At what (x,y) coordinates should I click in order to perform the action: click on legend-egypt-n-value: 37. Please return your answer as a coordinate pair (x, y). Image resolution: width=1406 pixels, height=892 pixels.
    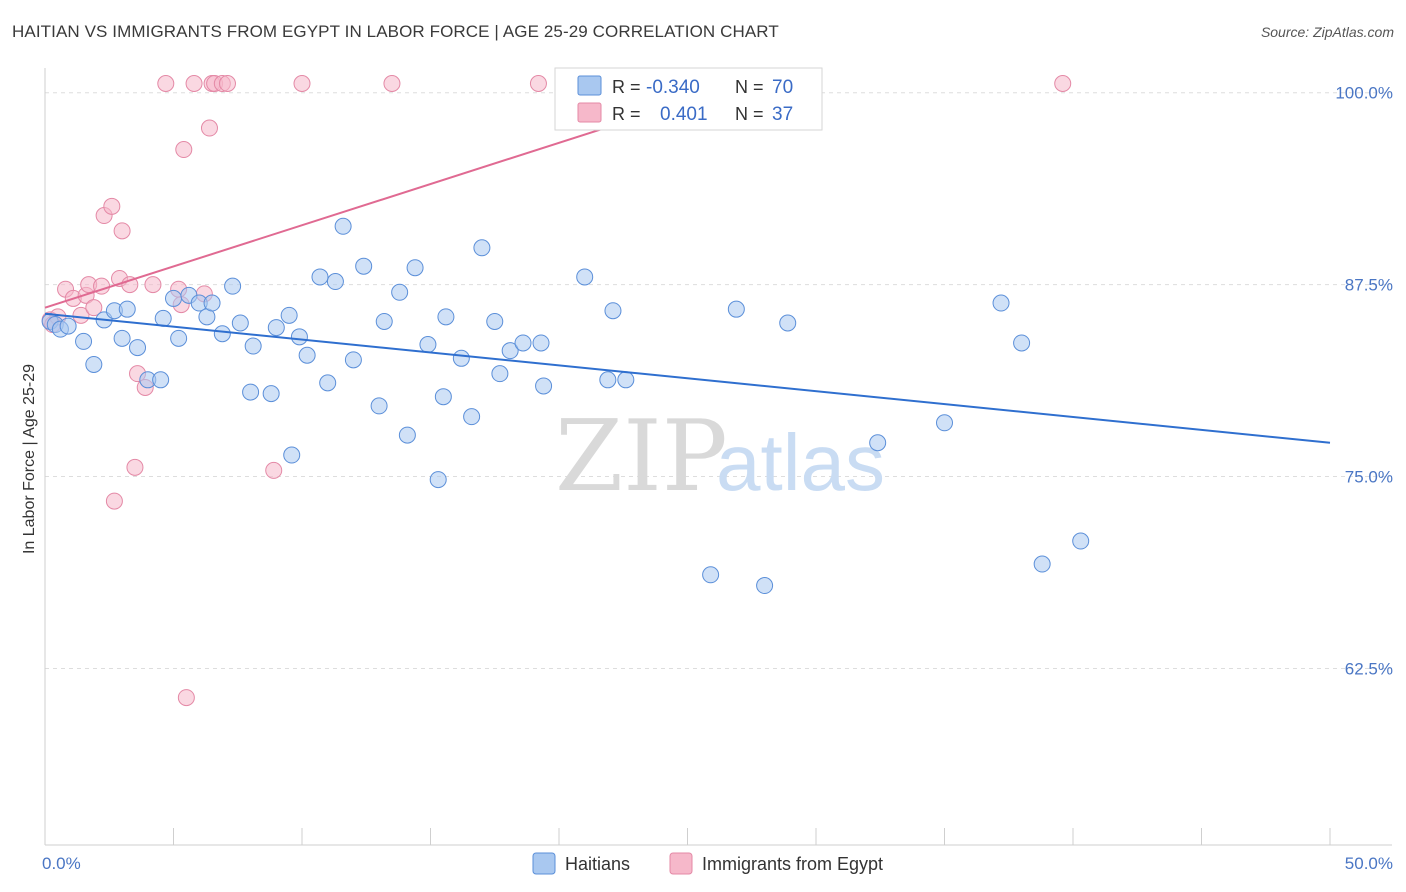
    Looking at the image, I should click on (782, 114).